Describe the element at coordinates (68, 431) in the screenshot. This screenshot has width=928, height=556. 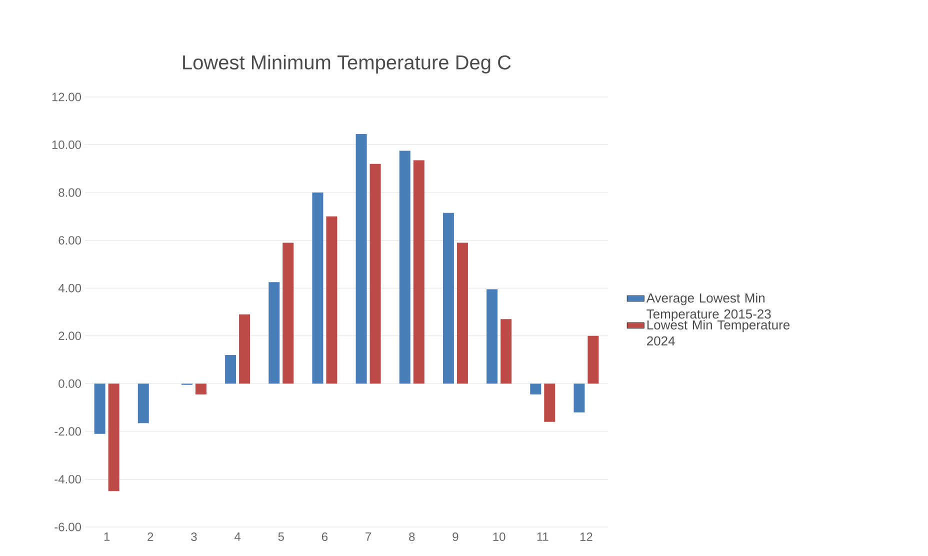
I see `y-tick-label: -2.00` at that location.